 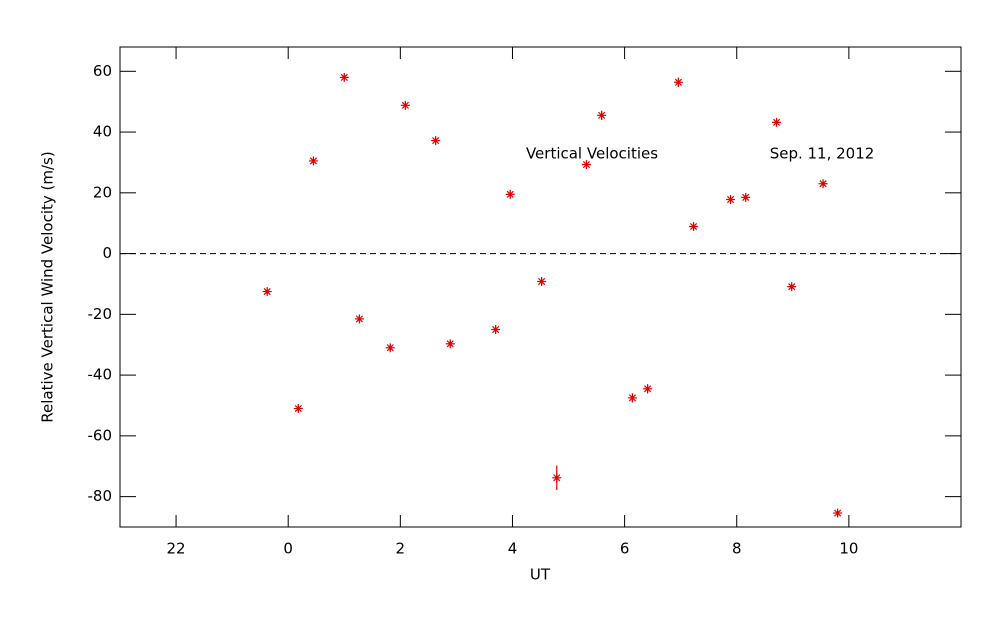 What do you see at coordinates (737, 549) in the screenshot?
I see `x-tick-label: 8` at bounding box center [737, 549].